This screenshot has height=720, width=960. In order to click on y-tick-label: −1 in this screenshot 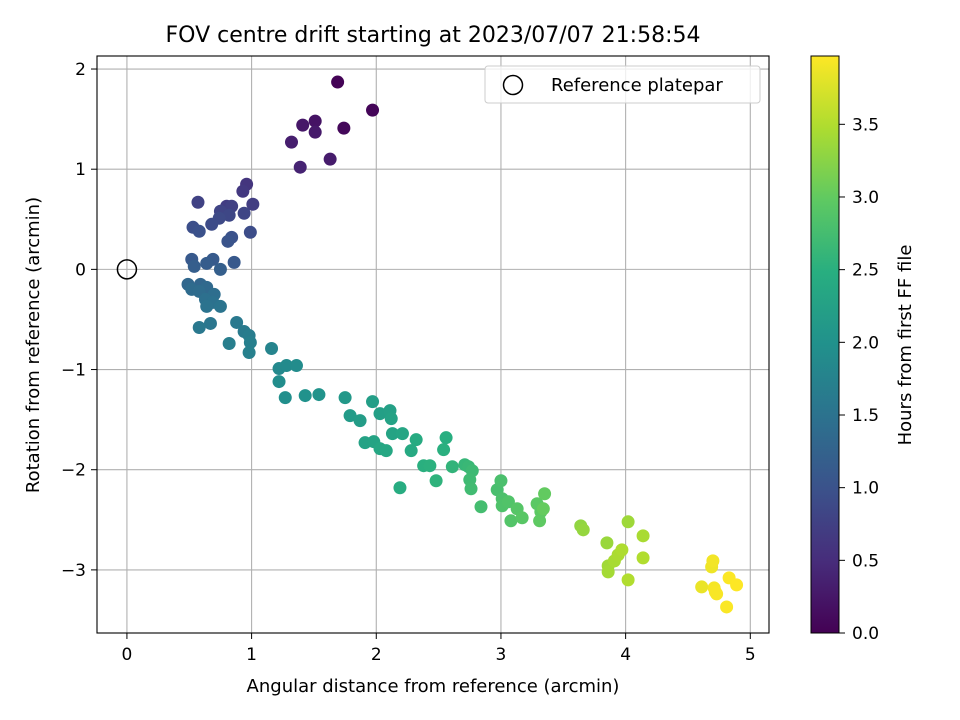, I will do `click(73, 371)`.